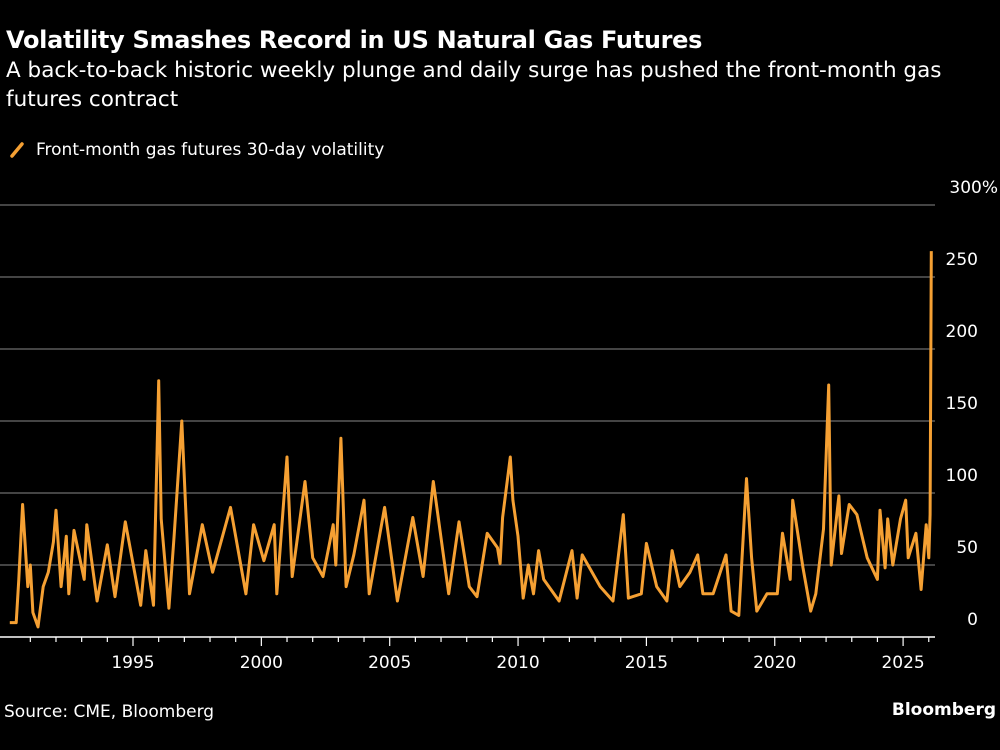 This screenshot has width=1000, height=750. I want to click on y-tick-label: 250, so click(962, 260).